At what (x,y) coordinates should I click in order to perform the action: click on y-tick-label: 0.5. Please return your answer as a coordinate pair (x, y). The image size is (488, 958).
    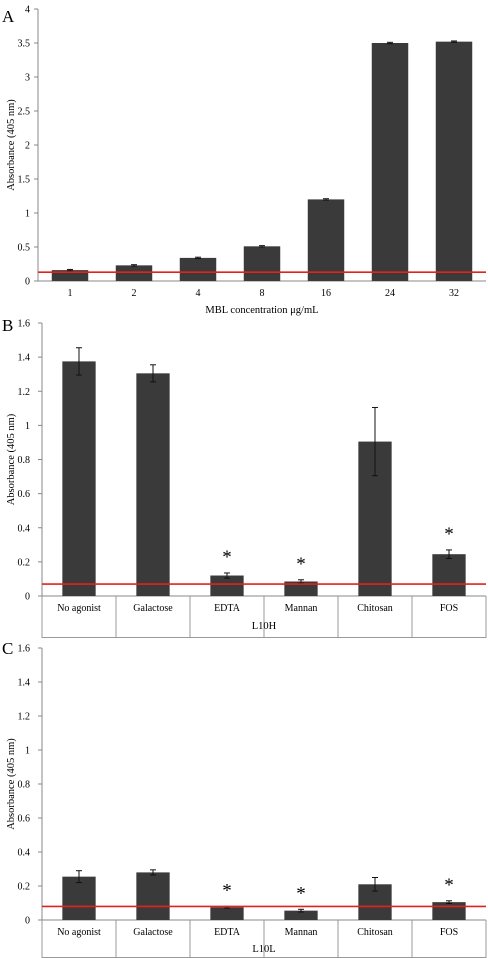
    Looking at the image, I should click on (24, 248).